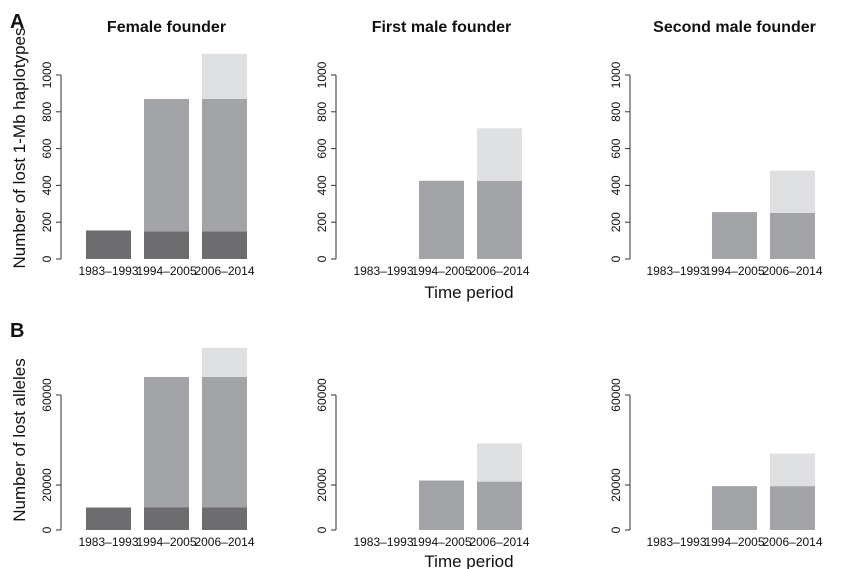  Describe the element at coordinates (19, 439) in the screenshot. I see `row-b-y-axis-label: Number of lost alleles` at that location.